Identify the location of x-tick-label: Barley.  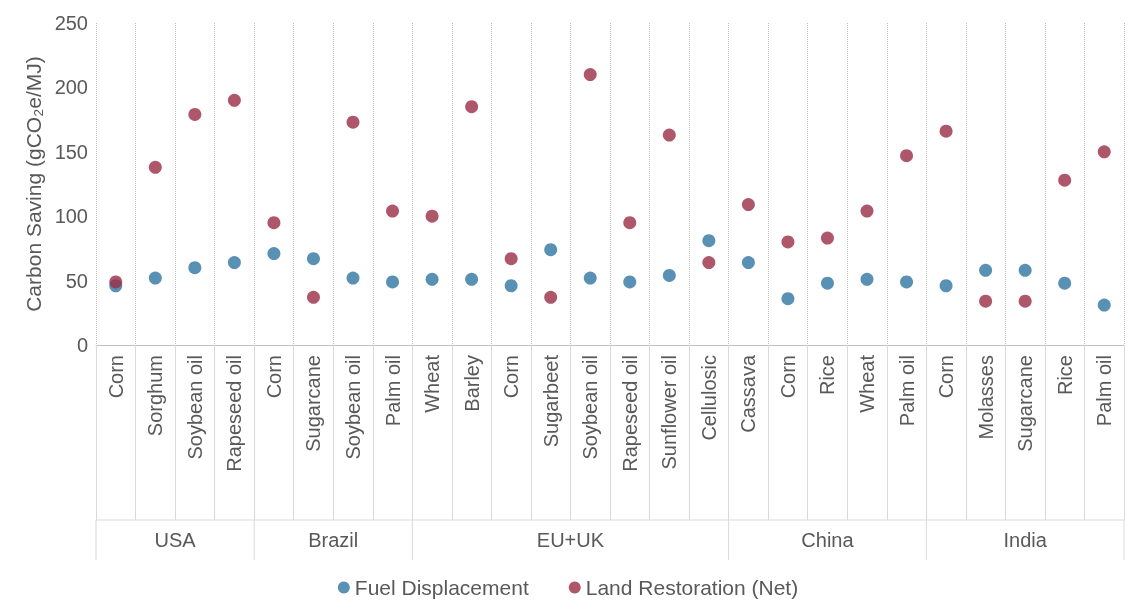
(471, 383).